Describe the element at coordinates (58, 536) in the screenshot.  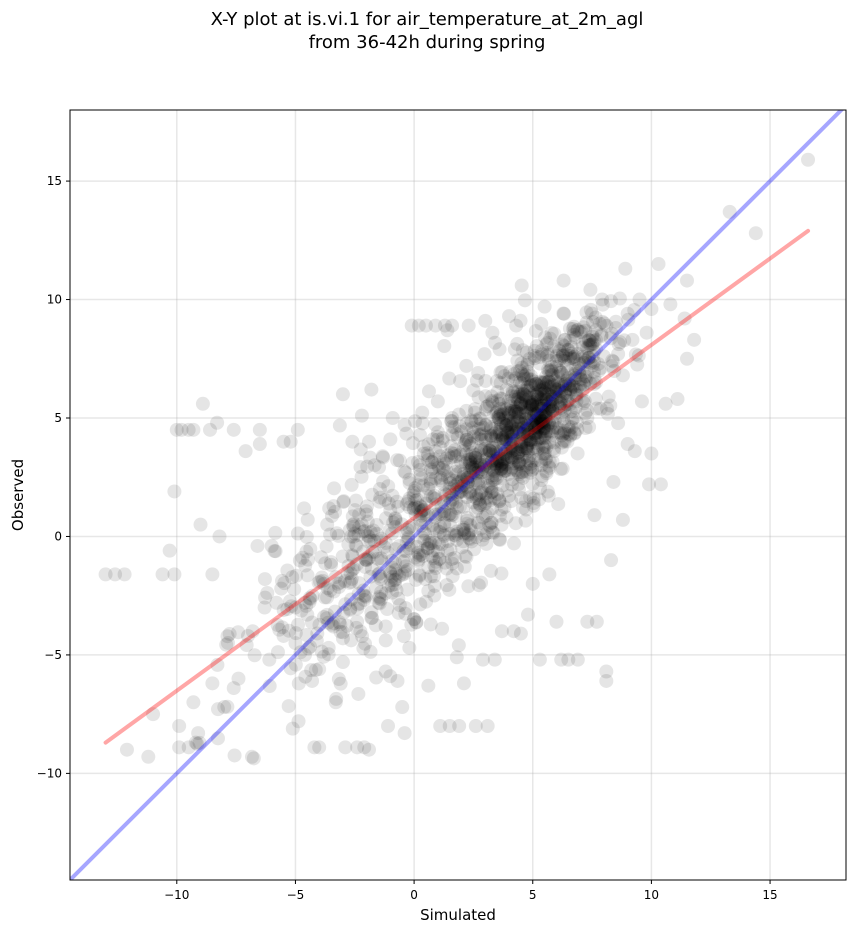
I see `y-tick-label: 0` at that location.